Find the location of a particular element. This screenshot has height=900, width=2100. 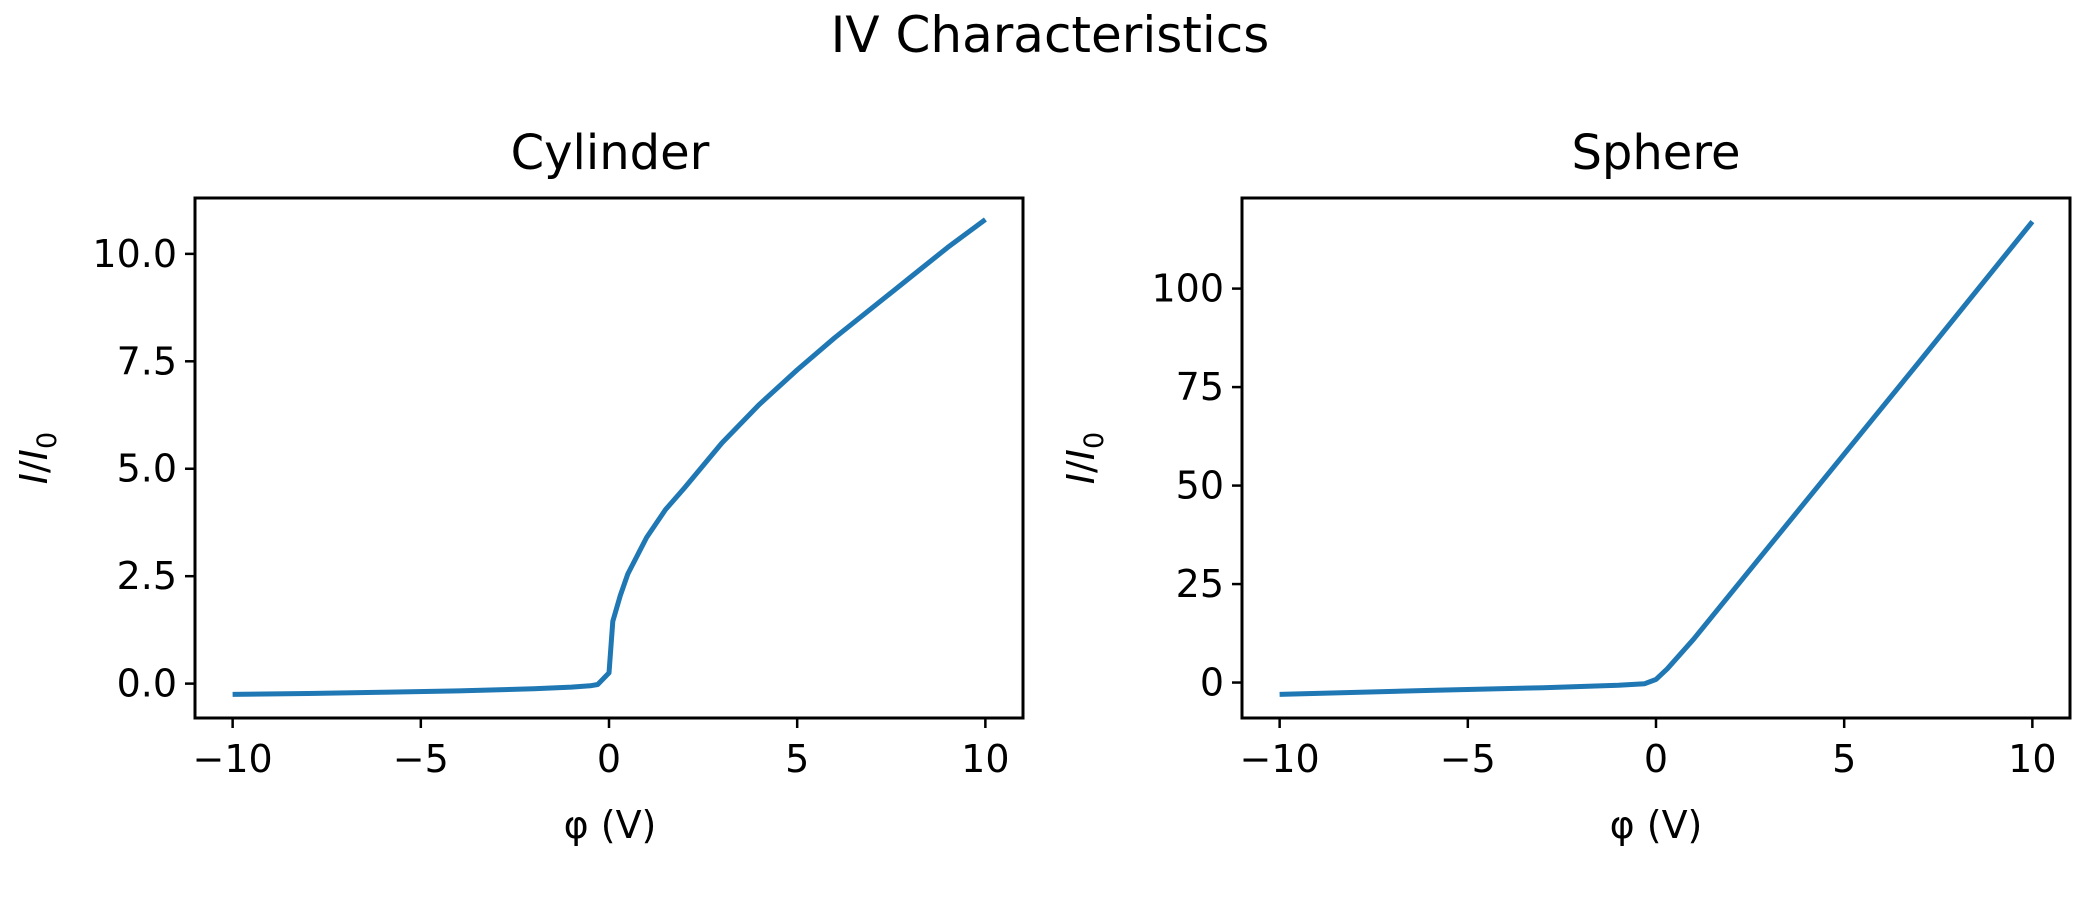

y-tick-label: 0 is located at coordinates (1212, 683).